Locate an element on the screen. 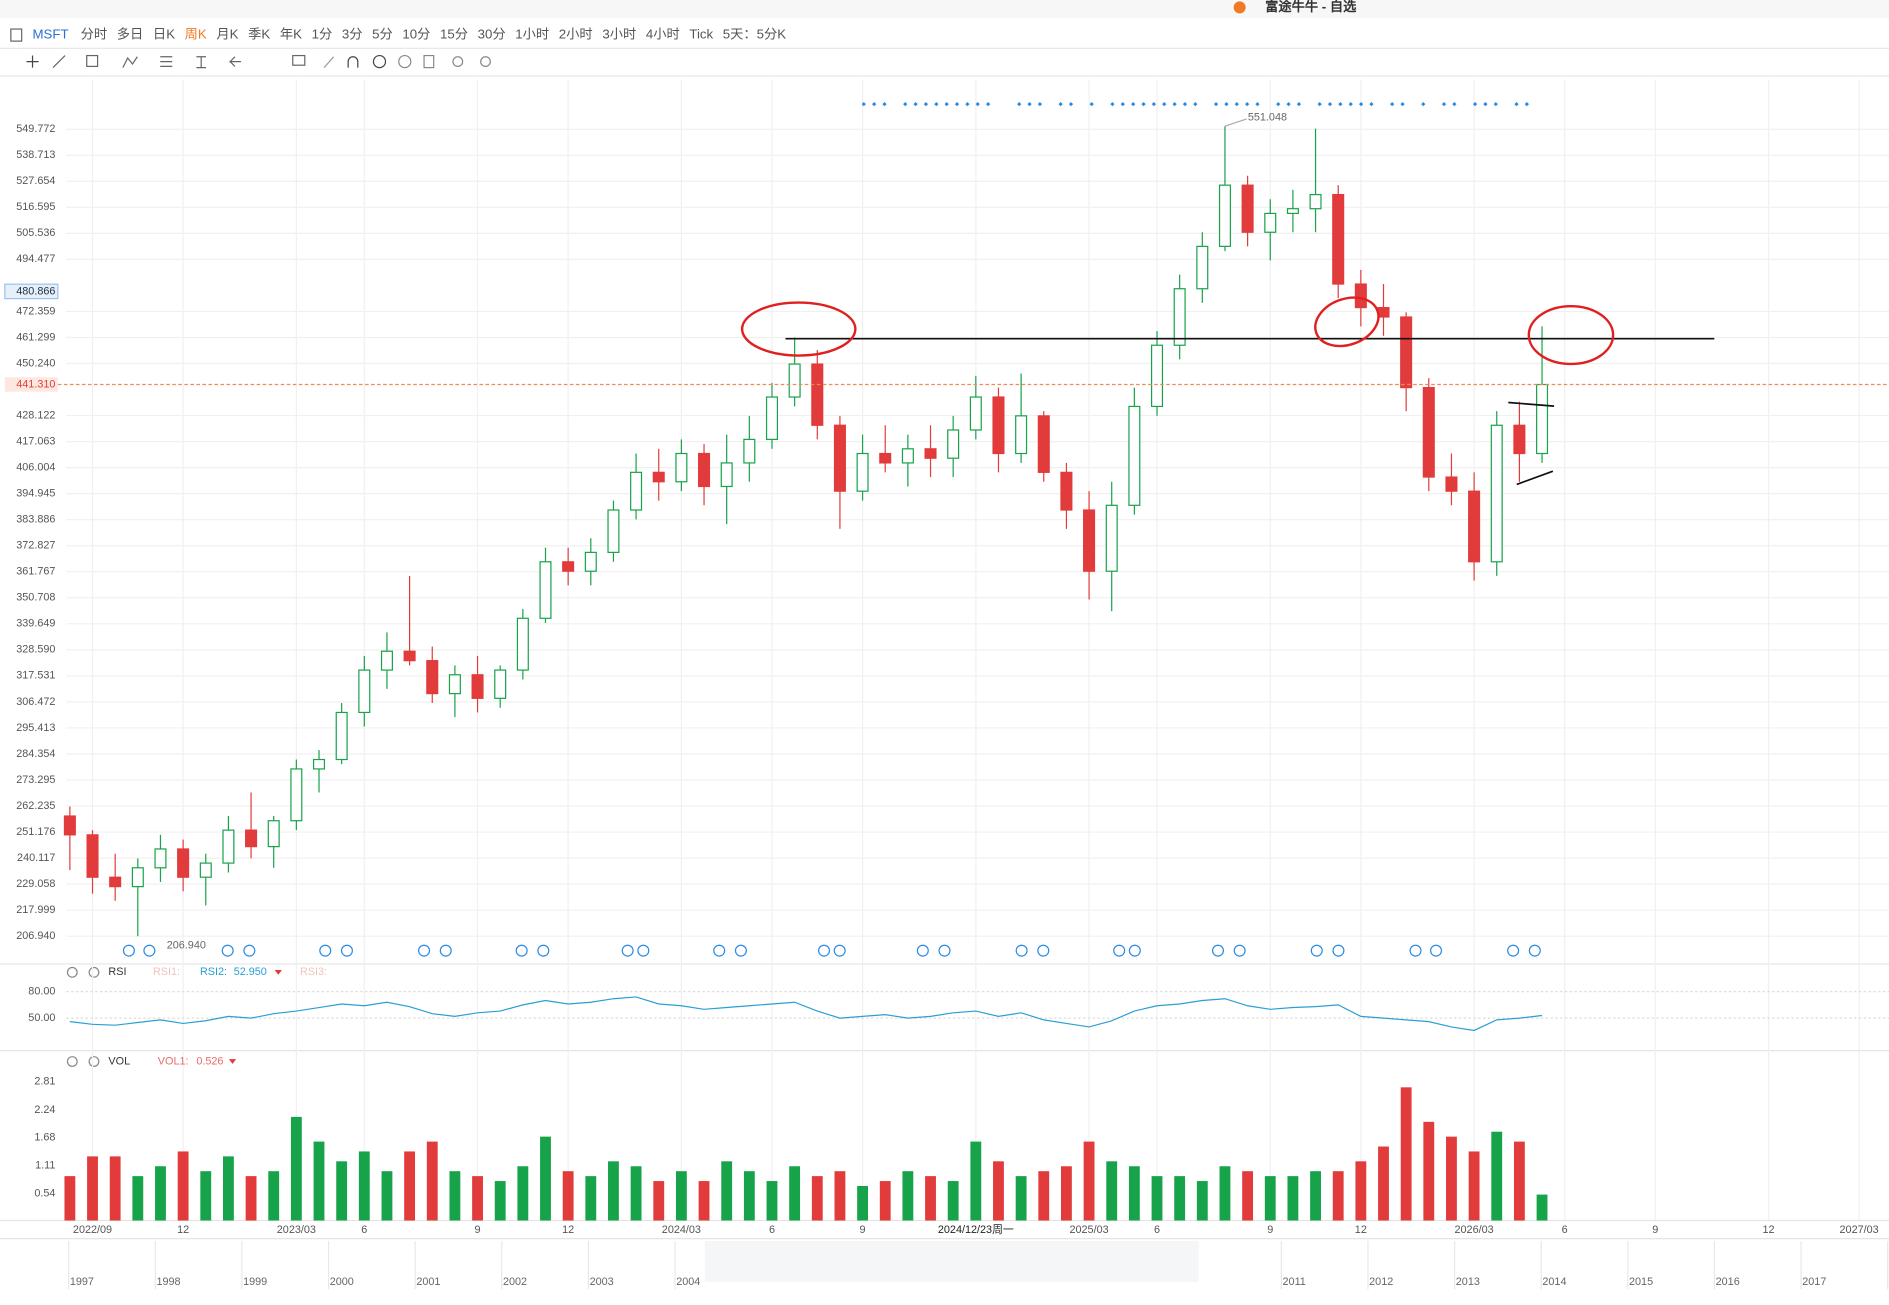  rsi-tick-label: 50.00 is located at coordinates (41, 1018).